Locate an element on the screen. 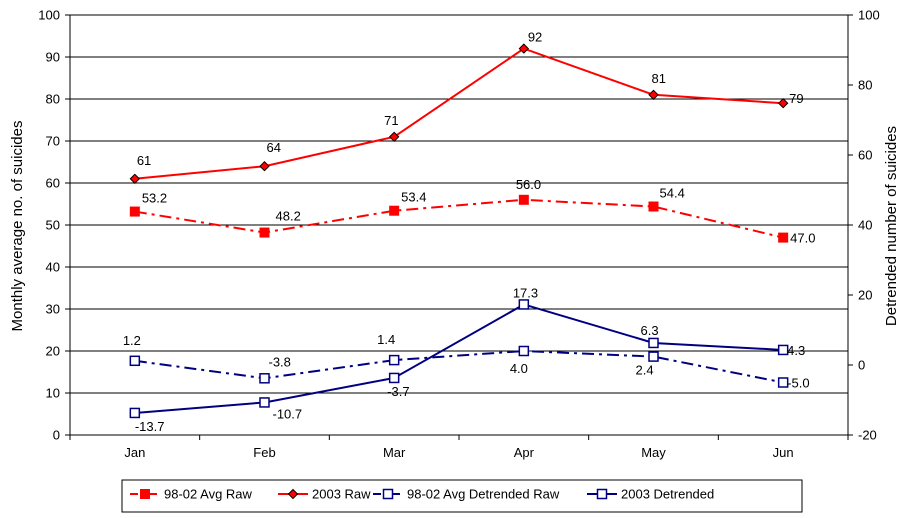 This screenshot has width=910, height=518. data-label: 53.4 is located at coordinates (413, 197).